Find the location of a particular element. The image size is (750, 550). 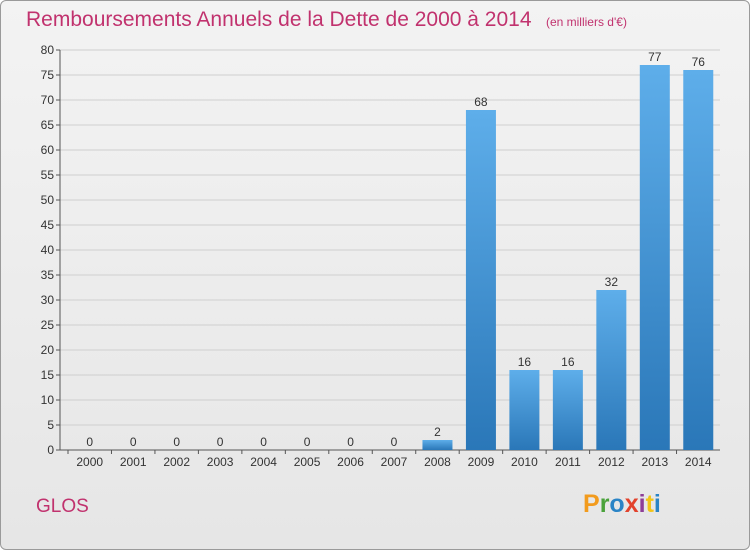

logo-letter: o is located at coordinates (617, 504).